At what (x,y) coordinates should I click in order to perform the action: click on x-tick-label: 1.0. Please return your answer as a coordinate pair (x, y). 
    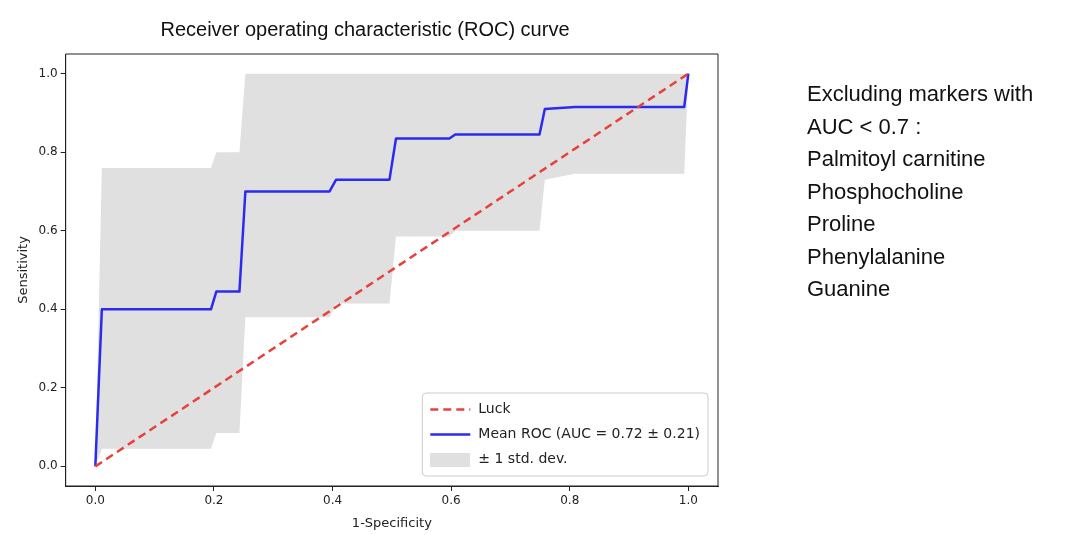
    Looking at the image, I should click on (688, 500).